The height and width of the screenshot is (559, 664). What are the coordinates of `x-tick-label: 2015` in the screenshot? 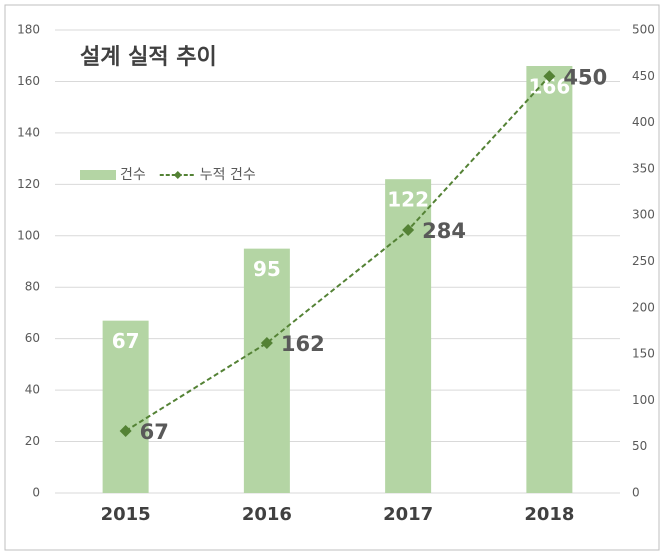 It's located at (126, 514).